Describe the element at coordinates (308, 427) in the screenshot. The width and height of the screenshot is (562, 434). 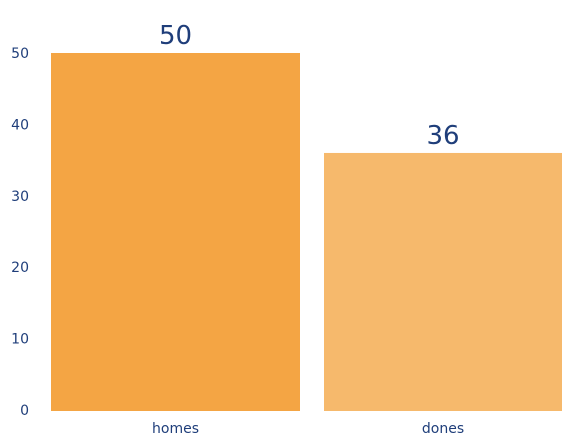
I see `x-axis: homes dones` at that location.